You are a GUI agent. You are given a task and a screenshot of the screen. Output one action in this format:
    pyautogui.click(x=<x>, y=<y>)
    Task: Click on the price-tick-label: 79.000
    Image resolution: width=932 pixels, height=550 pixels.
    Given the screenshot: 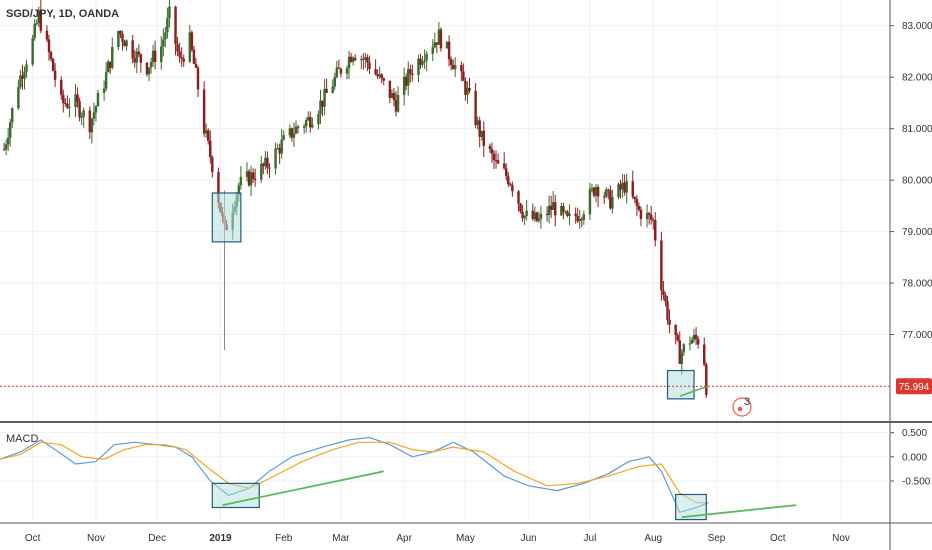 What is the action you would take?
    pyautogui.click(x=917, y=232)
    